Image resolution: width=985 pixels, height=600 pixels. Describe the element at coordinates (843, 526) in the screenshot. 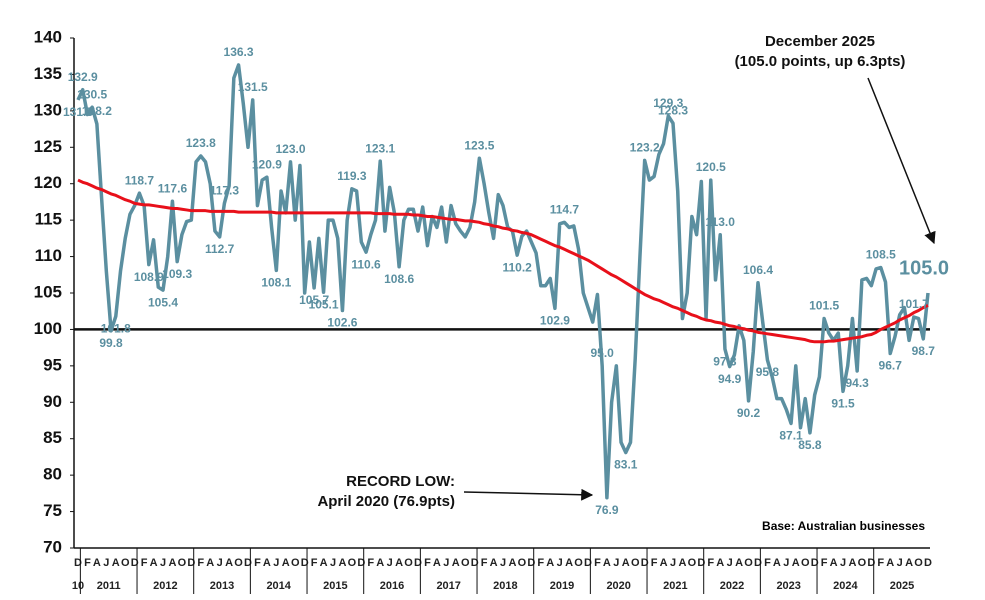

I see `base-note: Base: Australian businesses` at that location.